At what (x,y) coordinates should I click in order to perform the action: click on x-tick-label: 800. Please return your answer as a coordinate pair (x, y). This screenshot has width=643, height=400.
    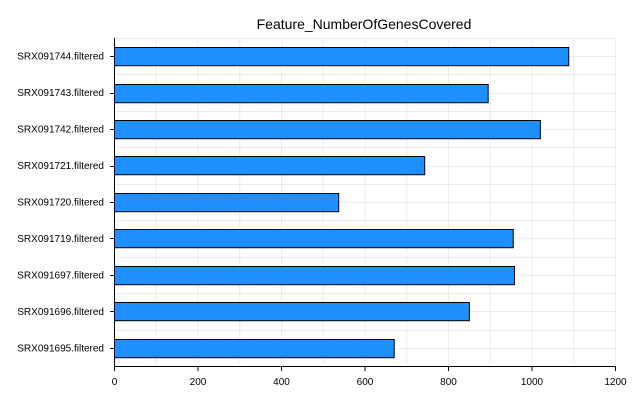
    Looking at the image, I should click on (448, 382).